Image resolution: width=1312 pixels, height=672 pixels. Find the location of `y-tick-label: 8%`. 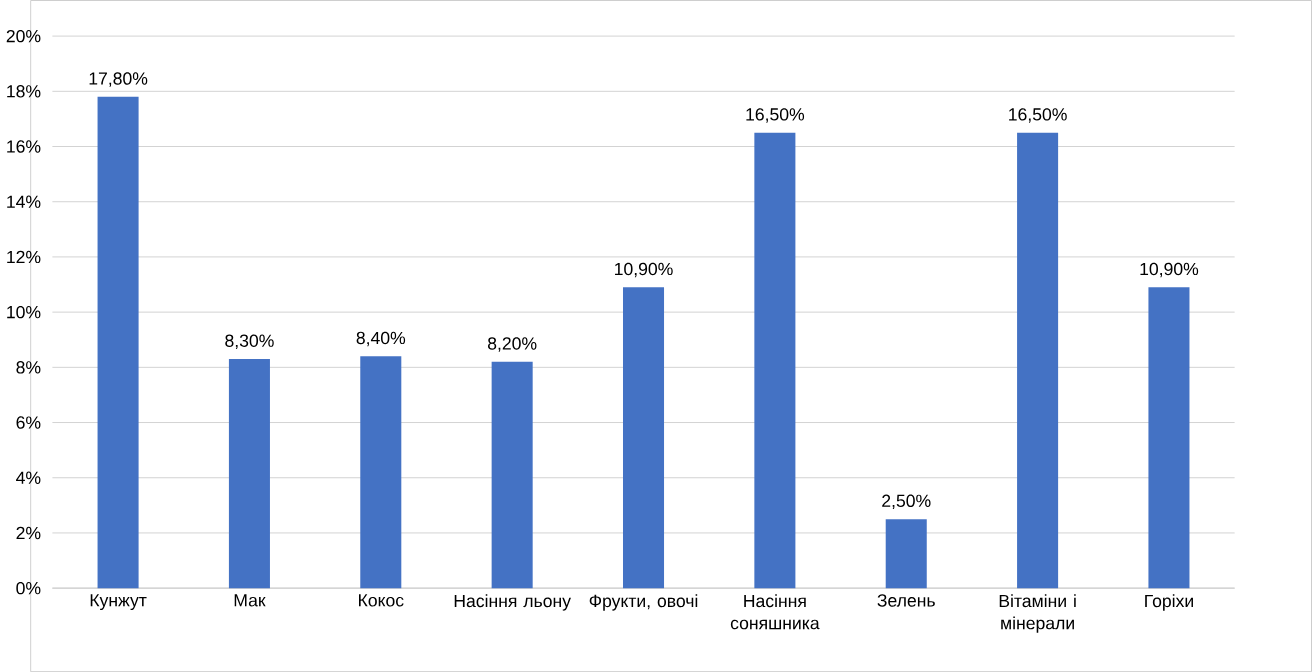

y-tick-label: 8% is located at coordinates (28, 367).